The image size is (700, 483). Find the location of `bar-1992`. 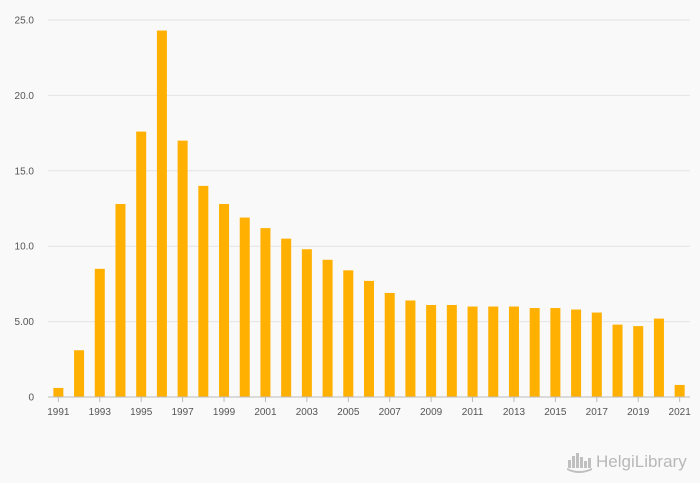

bar-1992 is located at coordinates (79, 373).